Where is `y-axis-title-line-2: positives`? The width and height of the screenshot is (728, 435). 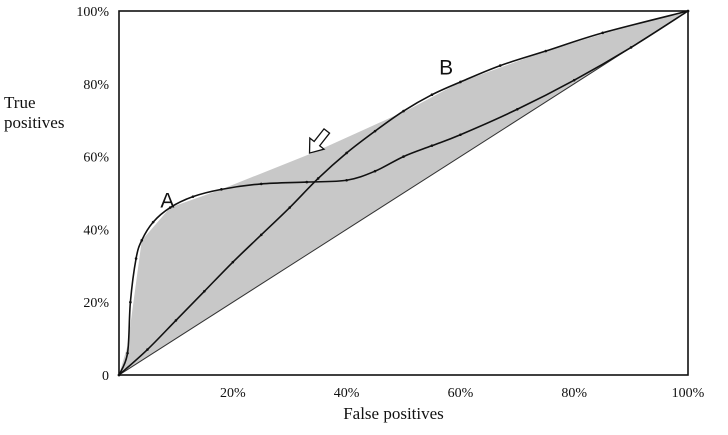 y-axis-title-line-2: positives is located at coordinates (34, 122).